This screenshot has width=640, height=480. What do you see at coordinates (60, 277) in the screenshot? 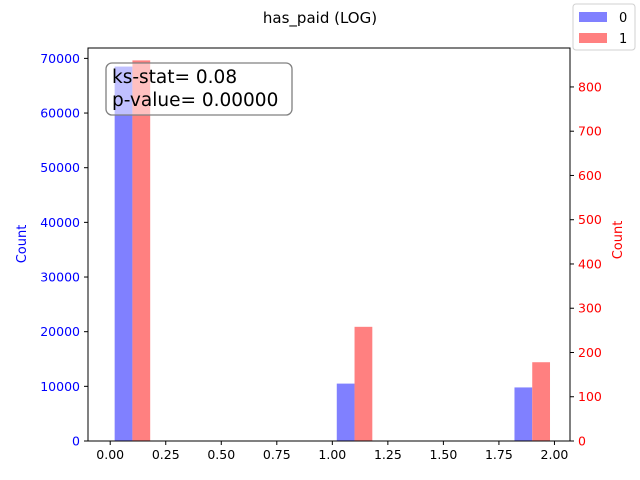
I see `left-y-tick-label: 30000` at bounding box center [60, 277].